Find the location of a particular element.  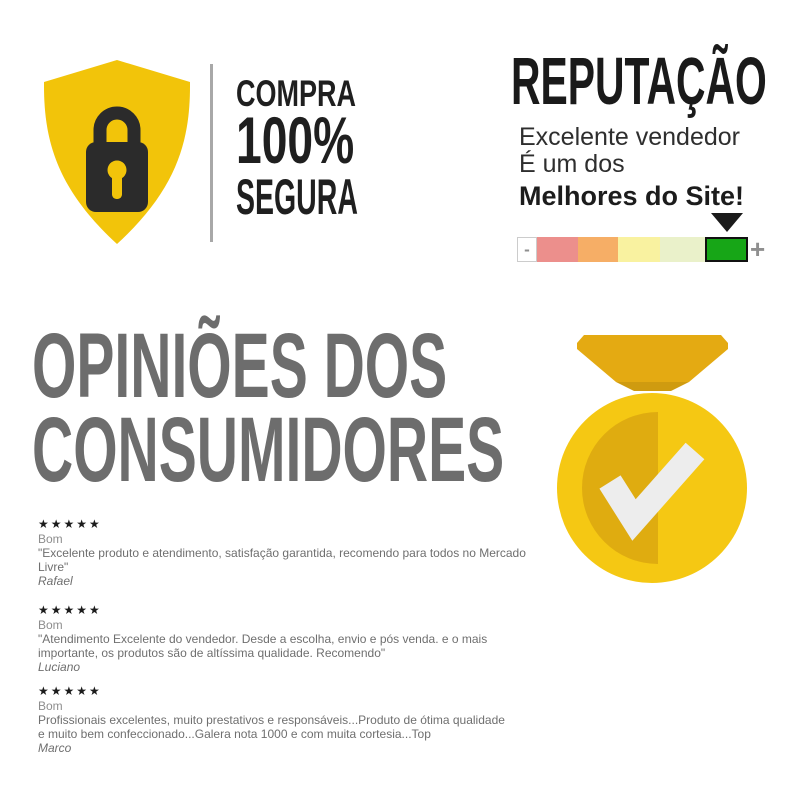

vertical-divider is located at coordinates (211, 153).